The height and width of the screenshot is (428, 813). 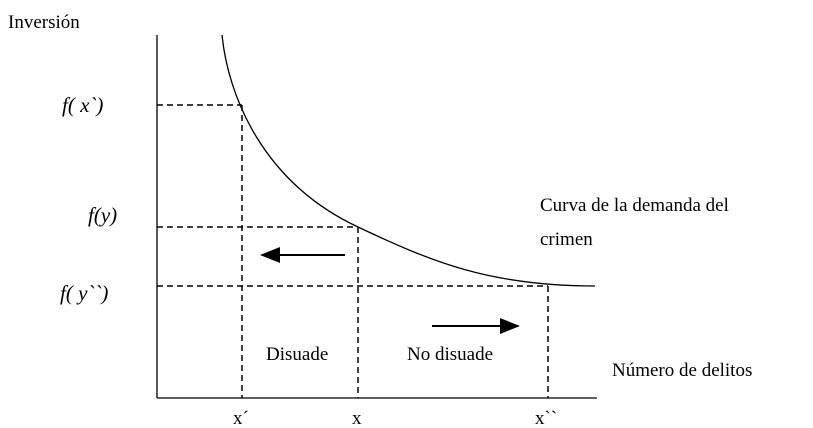 I want to click on curve-label: crimen, so click(x=566, y=239).